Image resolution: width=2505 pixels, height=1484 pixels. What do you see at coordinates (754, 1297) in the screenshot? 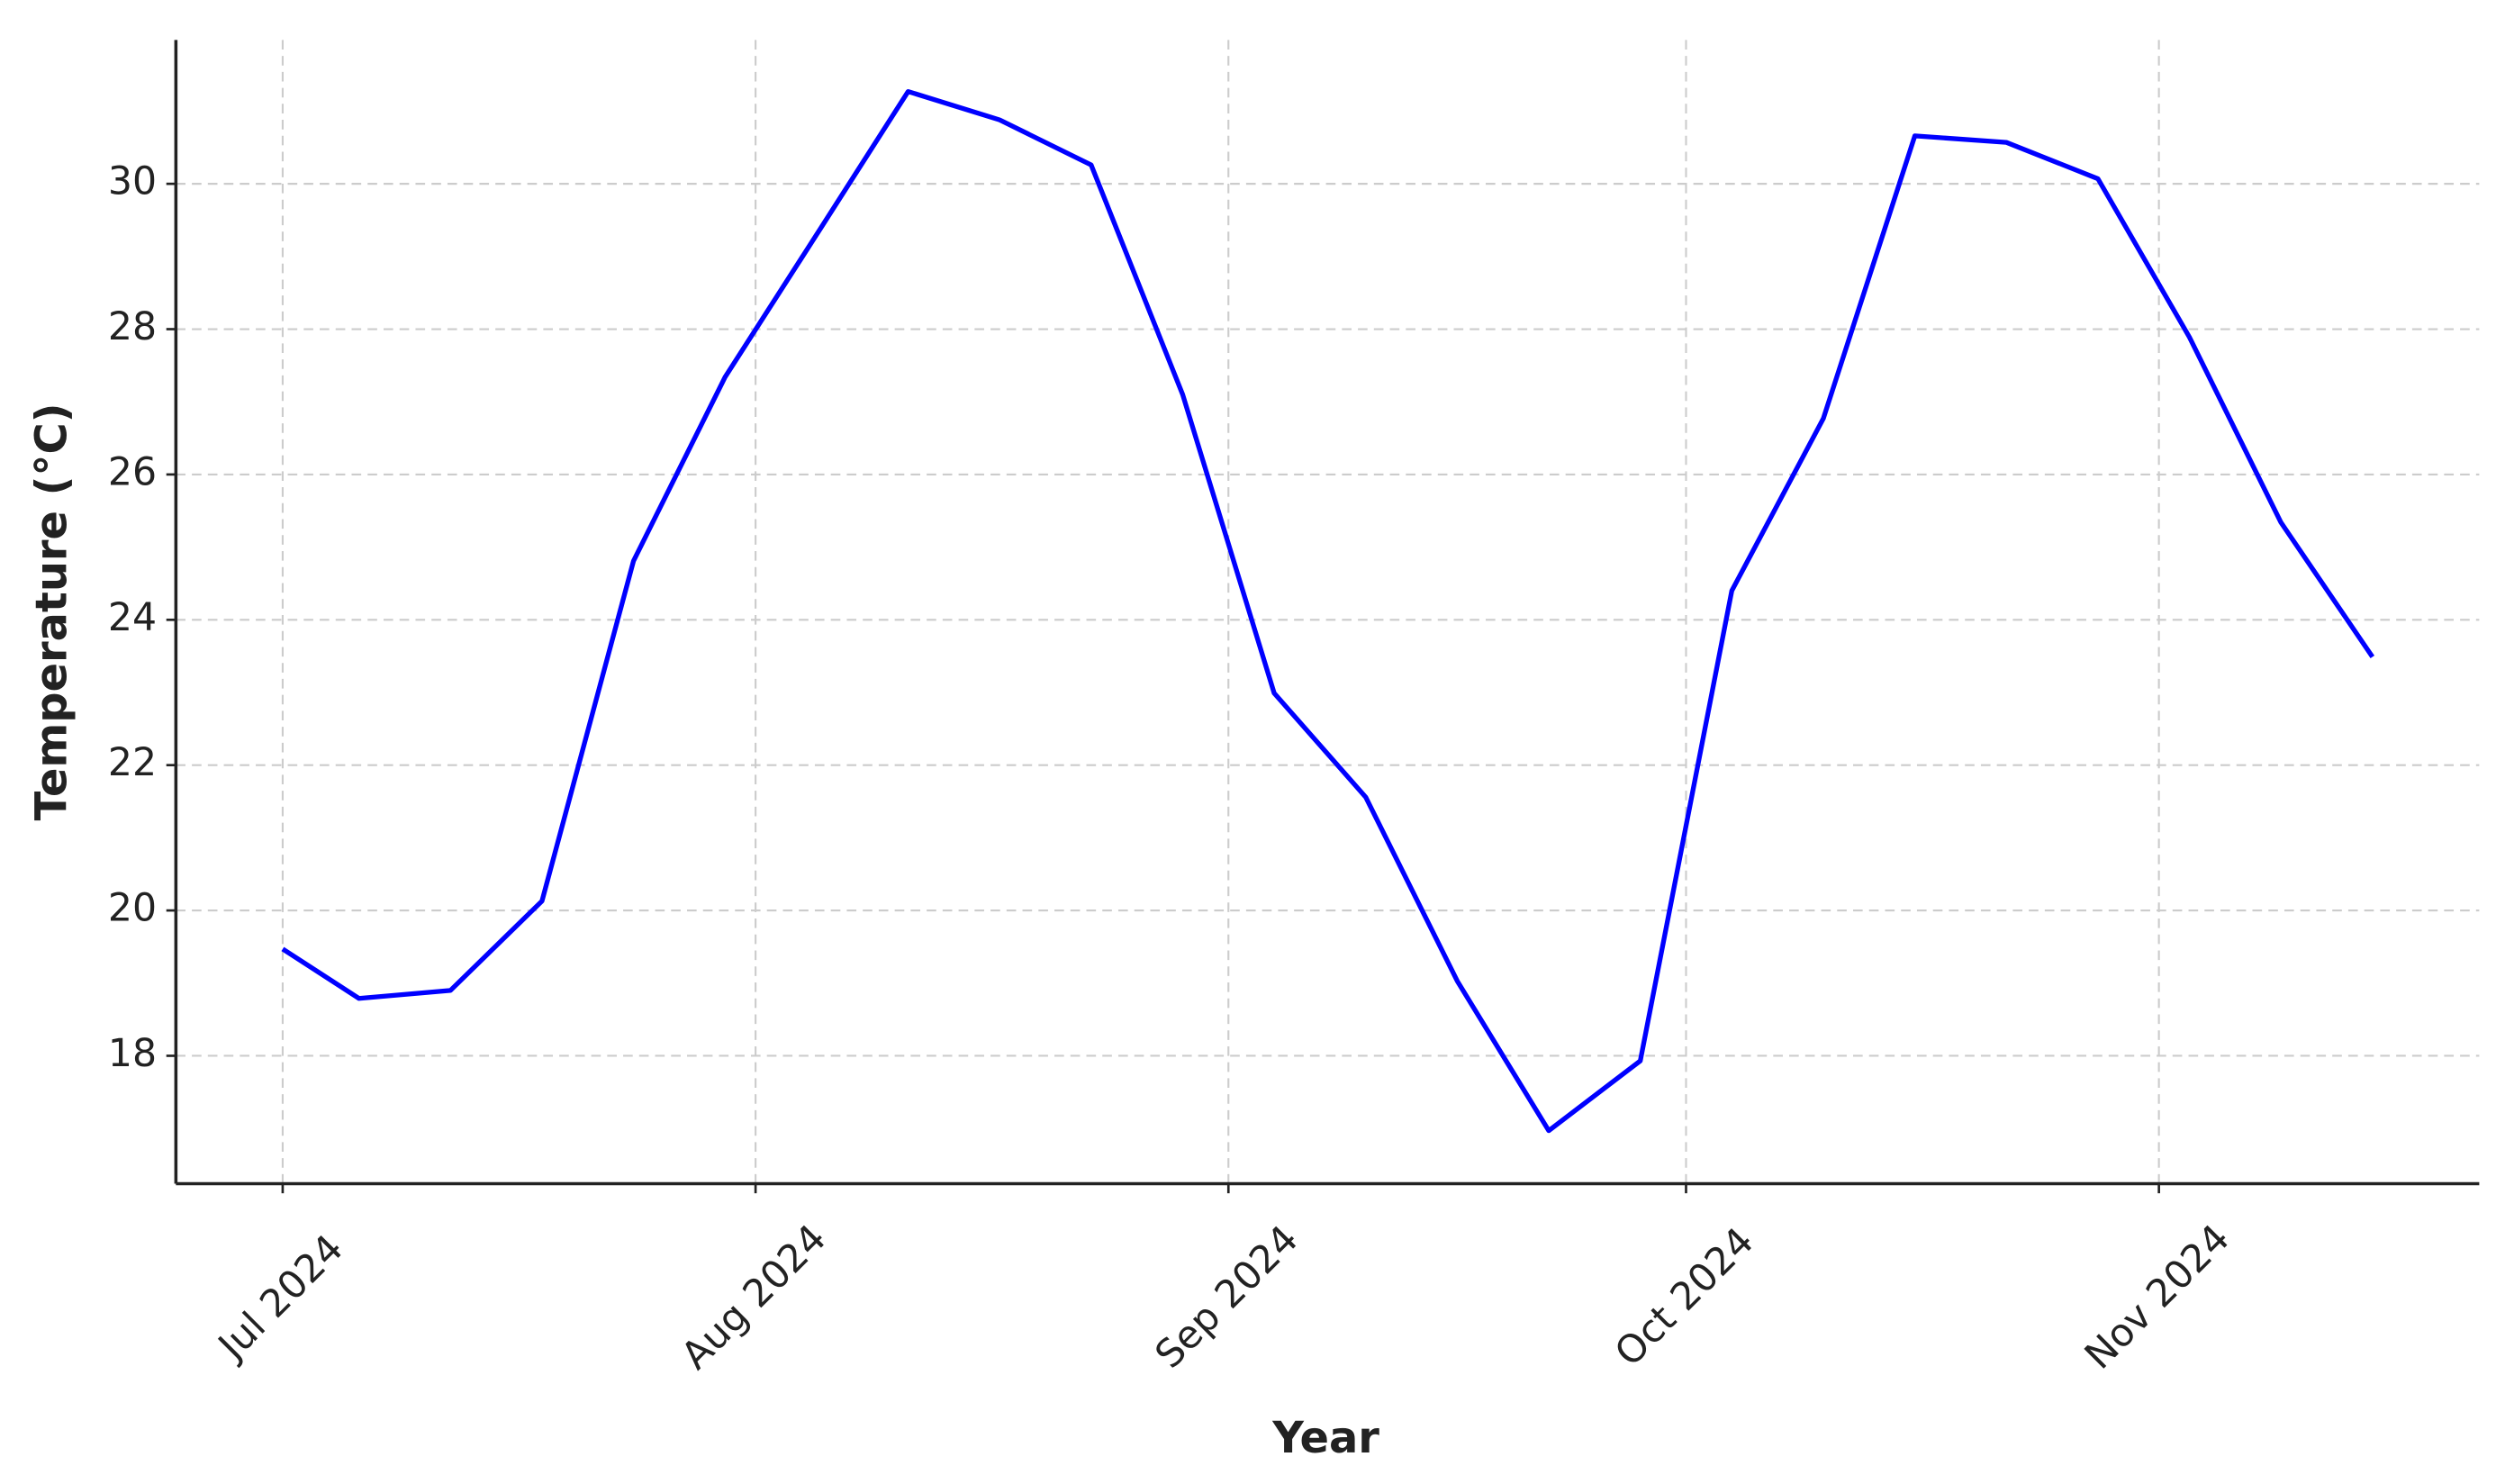
I see `x-tick-label: Aug 2024` at bounding box center [754, 1297].